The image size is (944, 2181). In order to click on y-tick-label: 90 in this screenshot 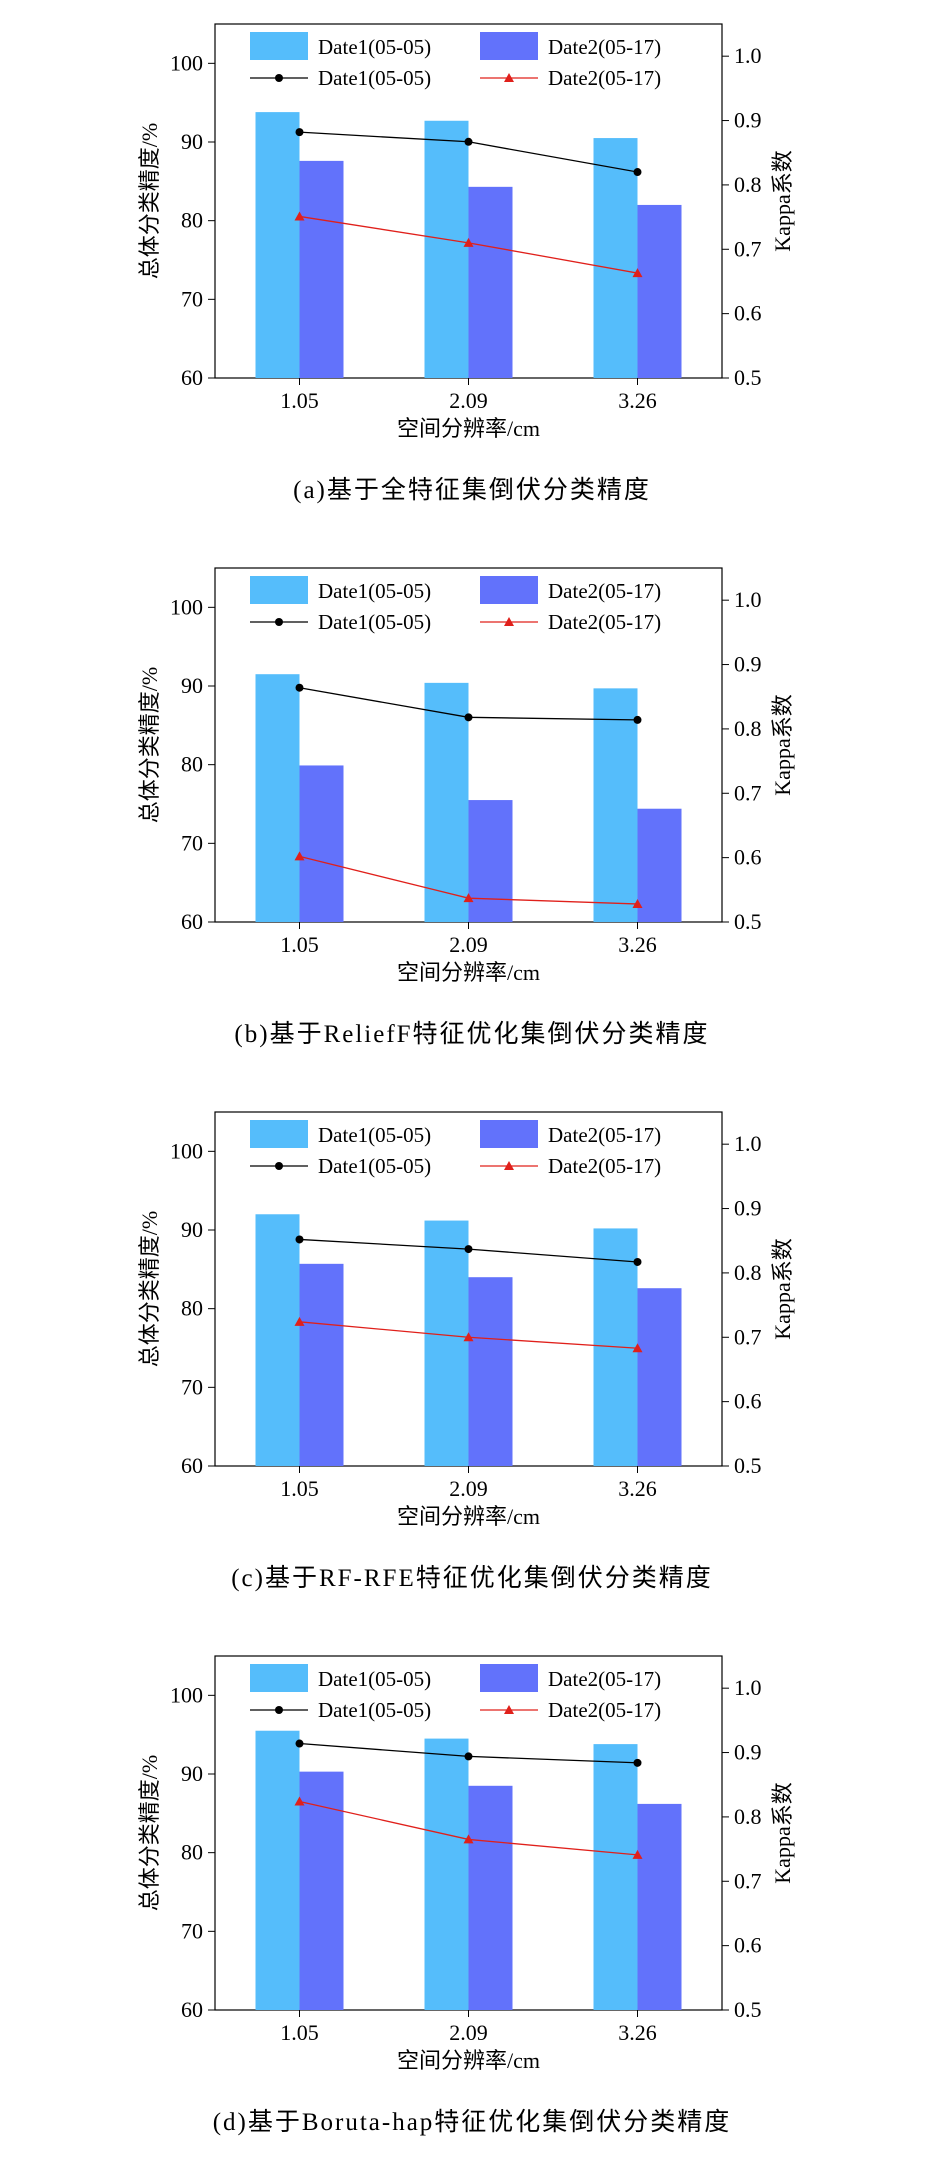, I will do `click(192, 1773)`.